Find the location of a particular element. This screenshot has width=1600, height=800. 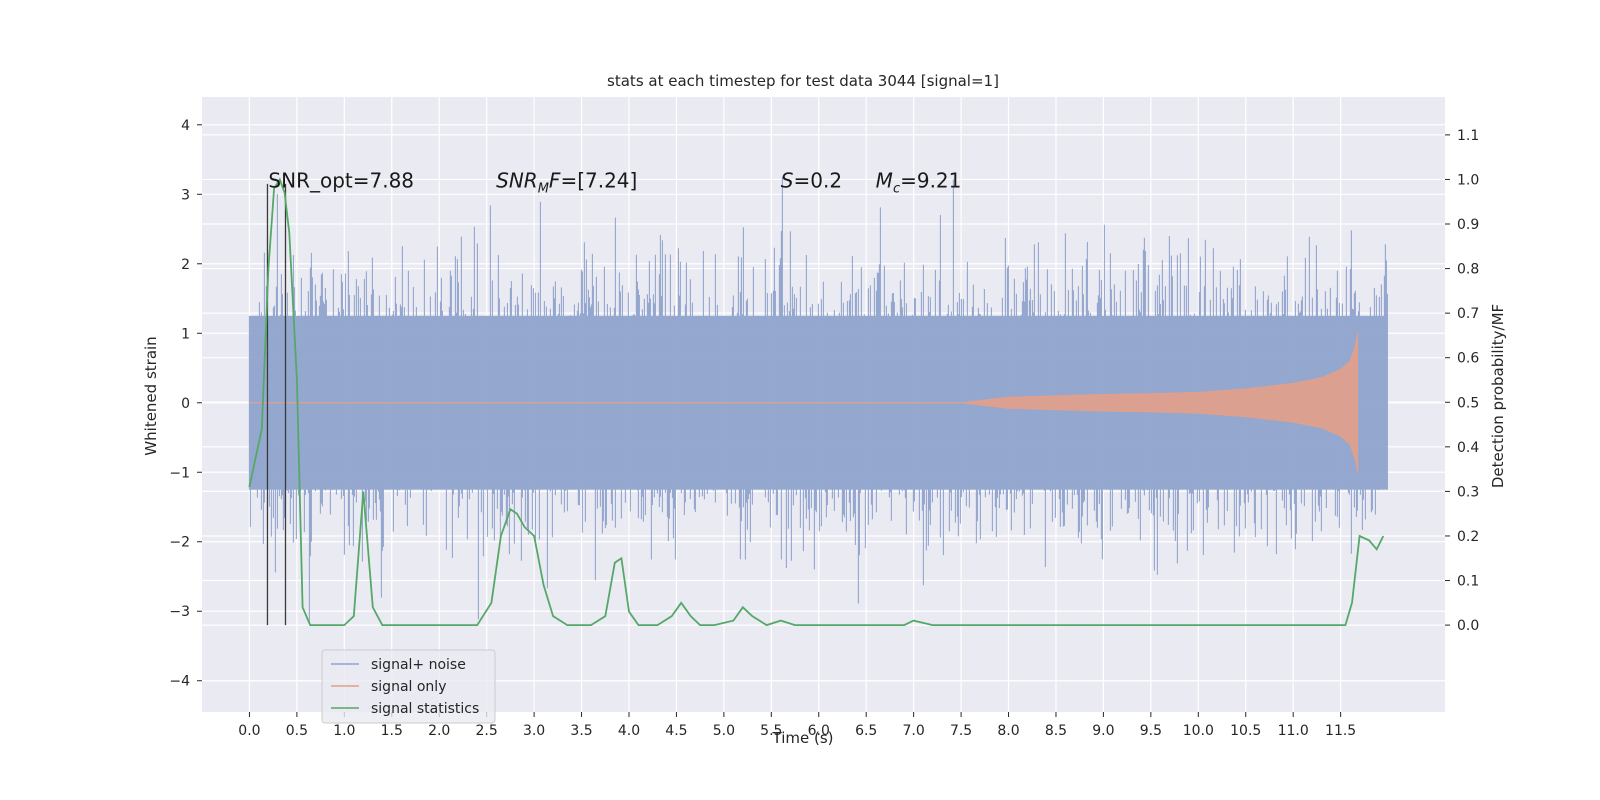

y2-tick-label: 1.0 is located at coordinates (1468, 180).